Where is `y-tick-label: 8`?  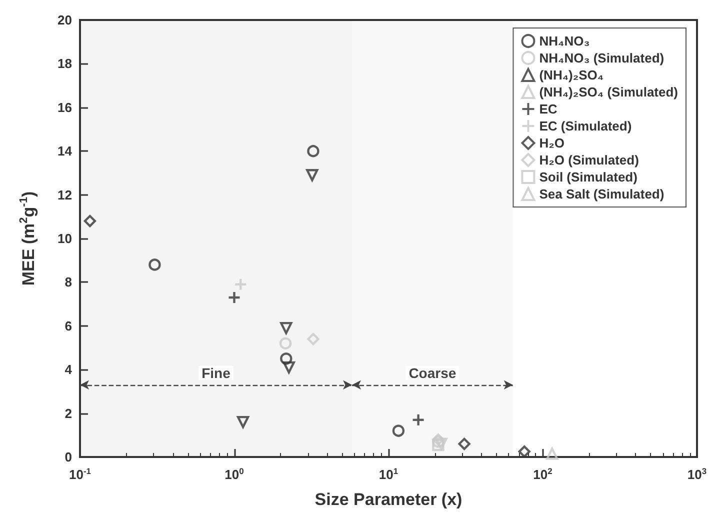 y-tick-label: 8 is located at coordinates (68, 282).